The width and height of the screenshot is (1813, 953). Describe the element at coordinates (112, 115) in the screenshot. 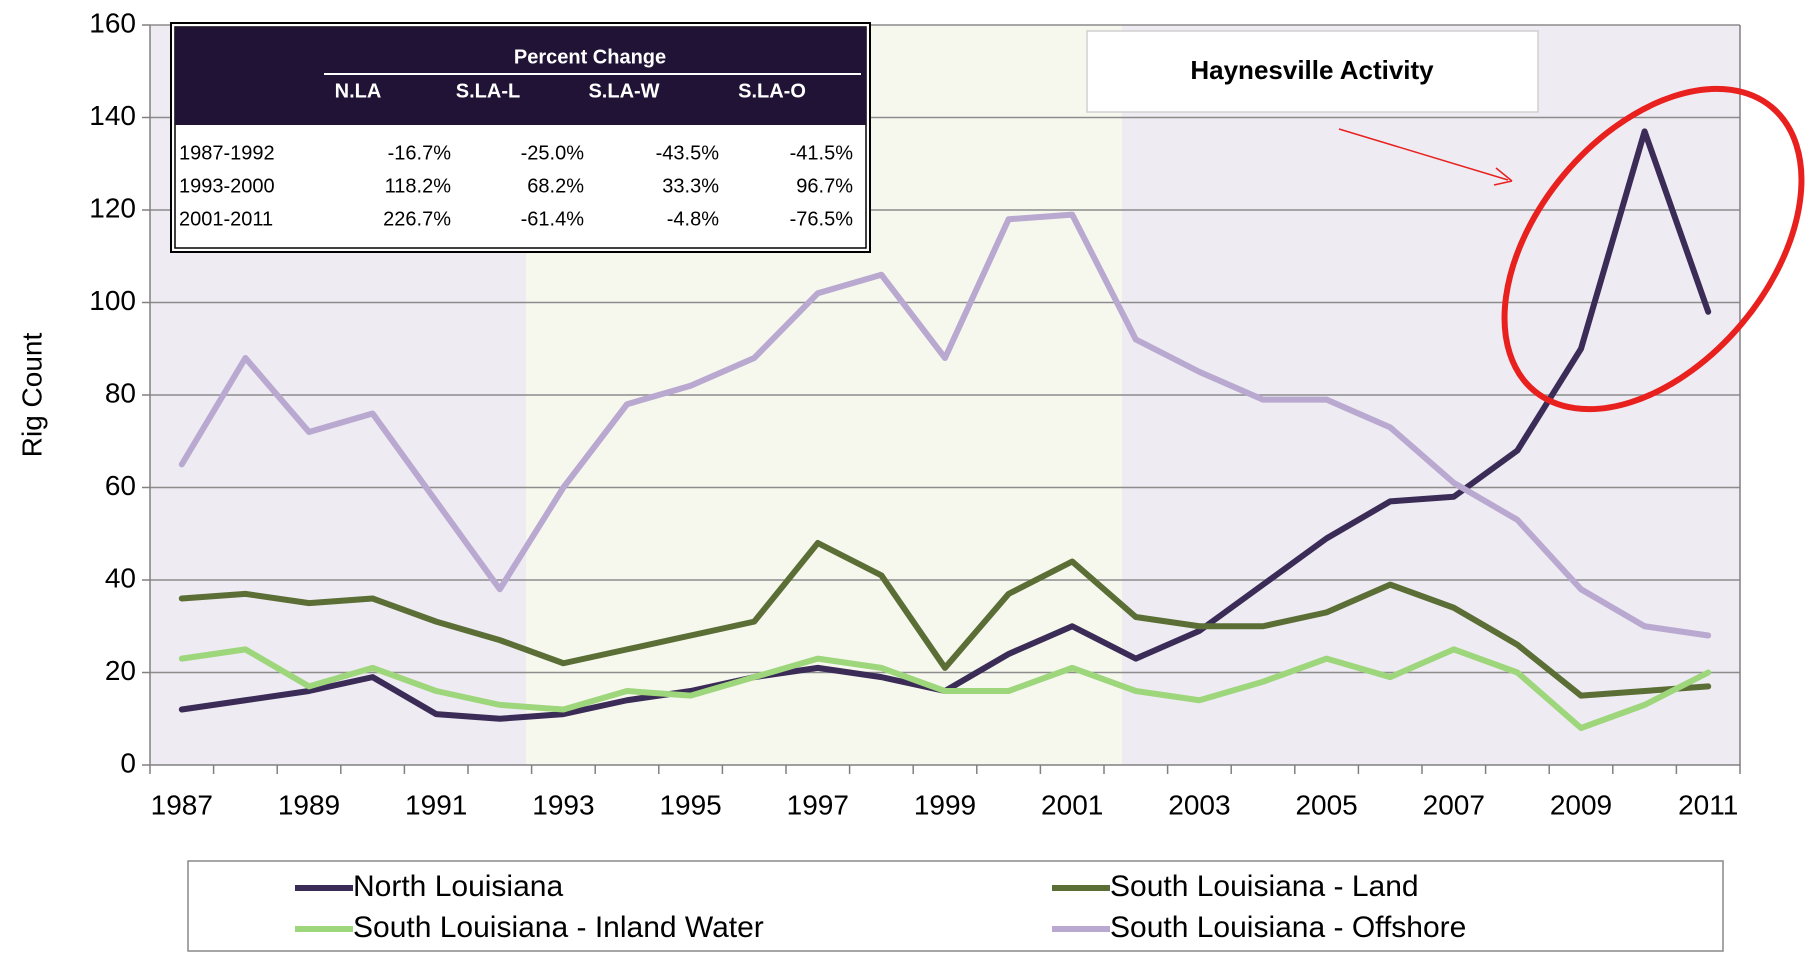

I see `y-tick-label: 140` at that location.